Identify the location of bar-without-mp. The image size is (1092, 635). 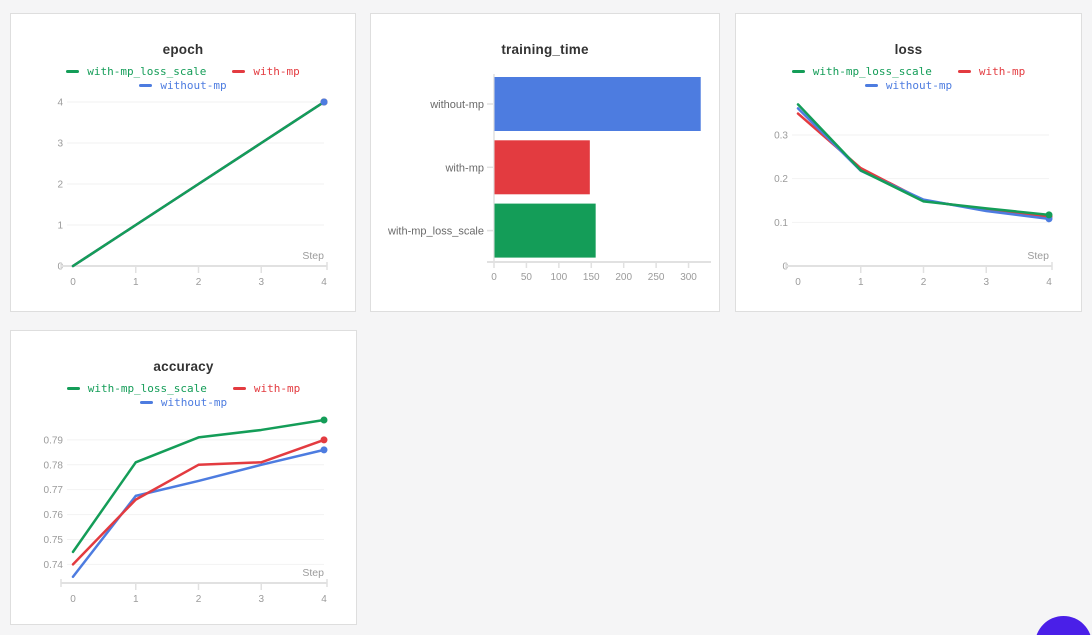
(597, 104).